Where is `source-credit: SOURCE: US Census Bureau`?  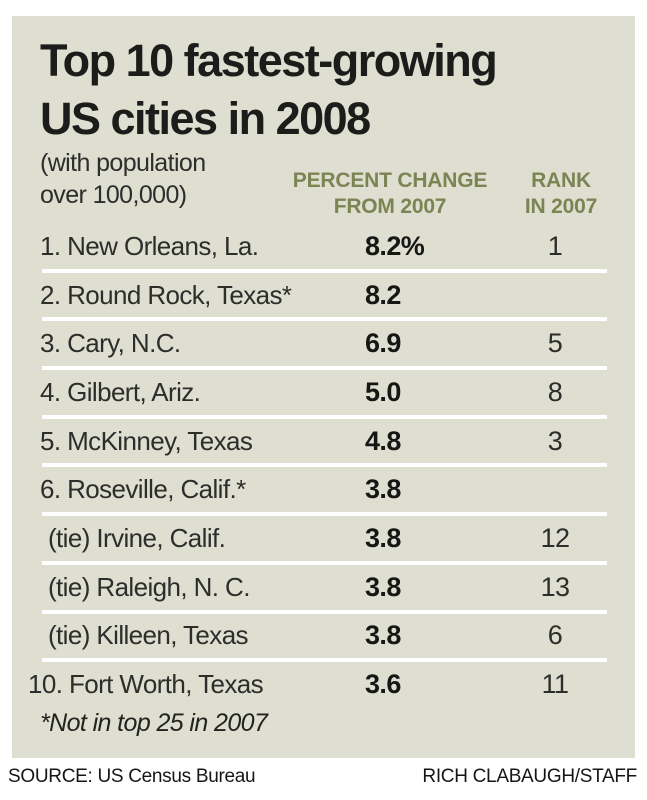
source-credit: SOURCE: US Census Bureau is located at coordinates (132, 776).